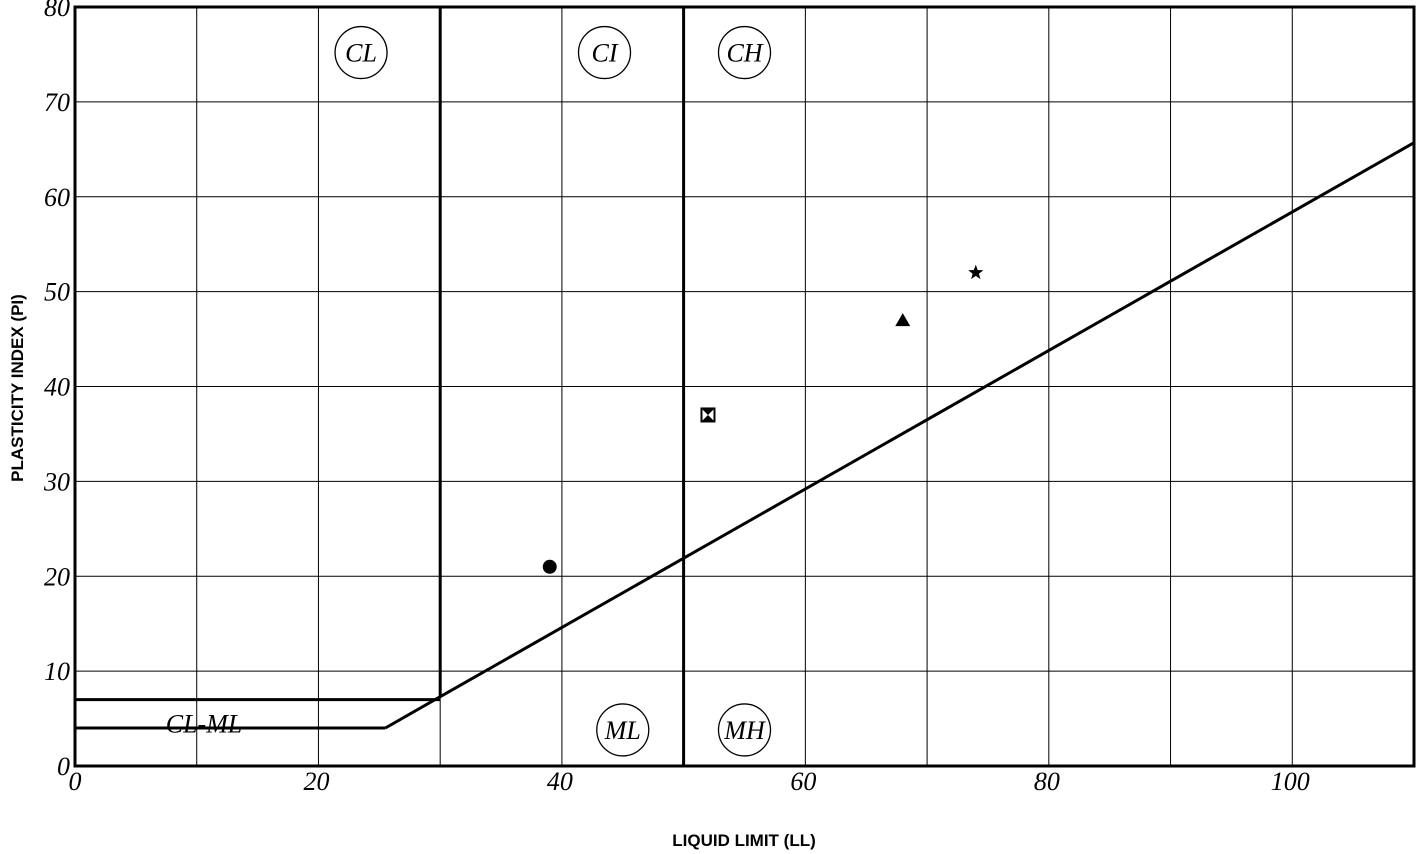 Image resolution: width=1424 pixels, height=854 pixels. I want to click on x-tick-label: 0, so click(75, 781).